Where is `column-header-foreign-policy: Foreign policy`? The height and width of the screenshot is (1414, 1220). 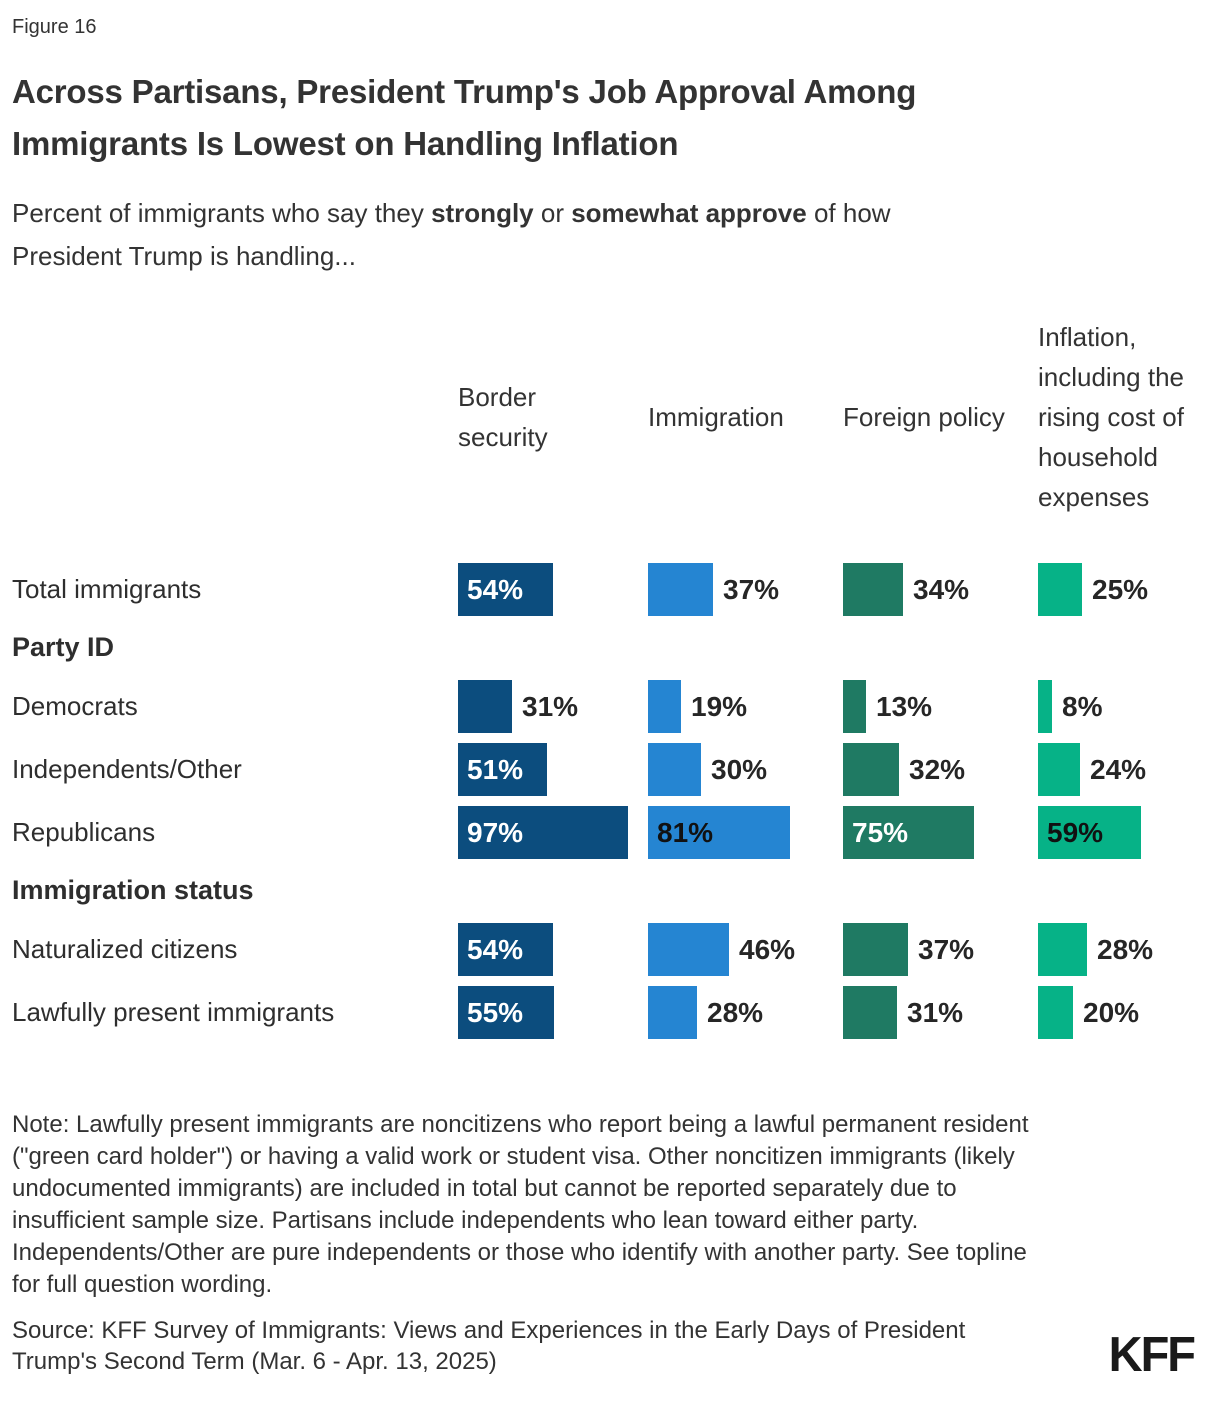 column-header-foreign-policy: Foreign policy is located at coordinates (924, 416).